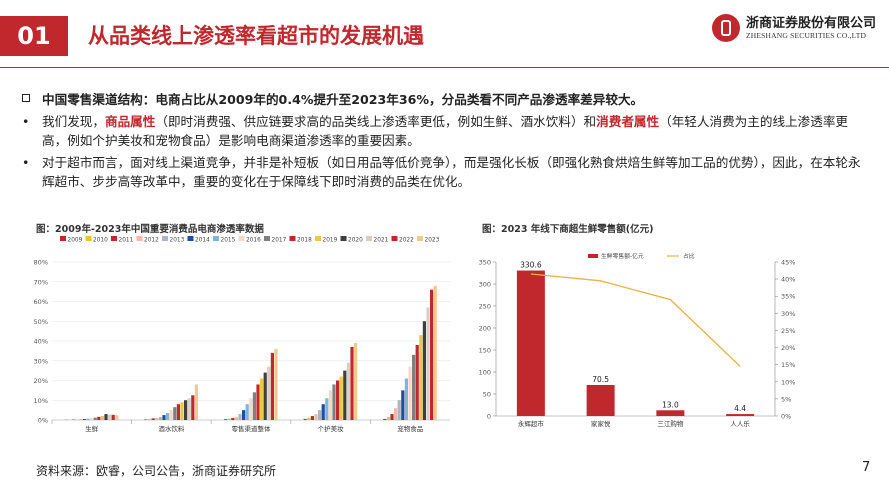 The image size is (889, 500). Describe the element at coordinates (489, 417) in the screenshot. I see `y-tick-label: 0` at that location.